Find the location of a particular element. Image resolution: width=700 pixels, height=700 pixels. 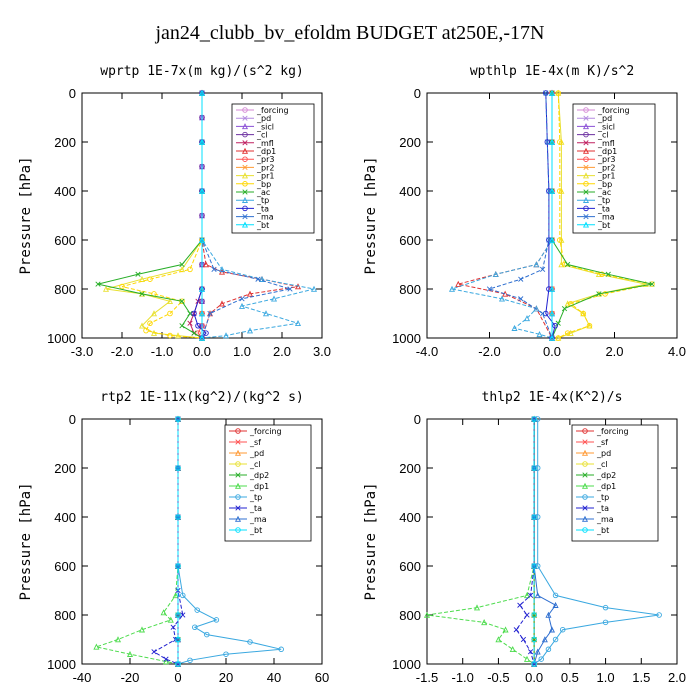

series-pr1 is located at coordinates (154, 215).